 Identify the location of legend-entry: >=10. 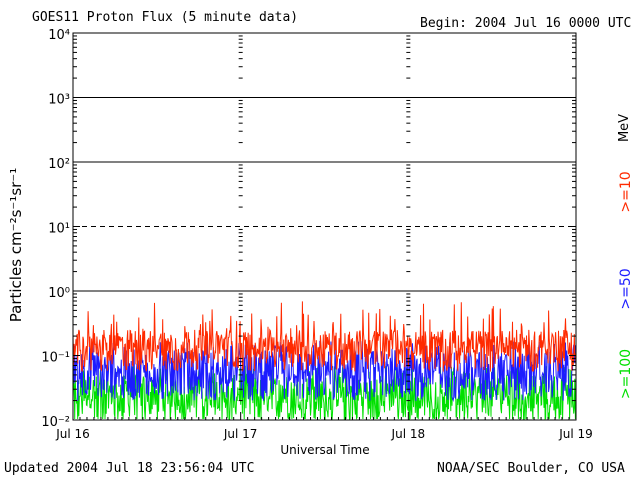
(626, 191).